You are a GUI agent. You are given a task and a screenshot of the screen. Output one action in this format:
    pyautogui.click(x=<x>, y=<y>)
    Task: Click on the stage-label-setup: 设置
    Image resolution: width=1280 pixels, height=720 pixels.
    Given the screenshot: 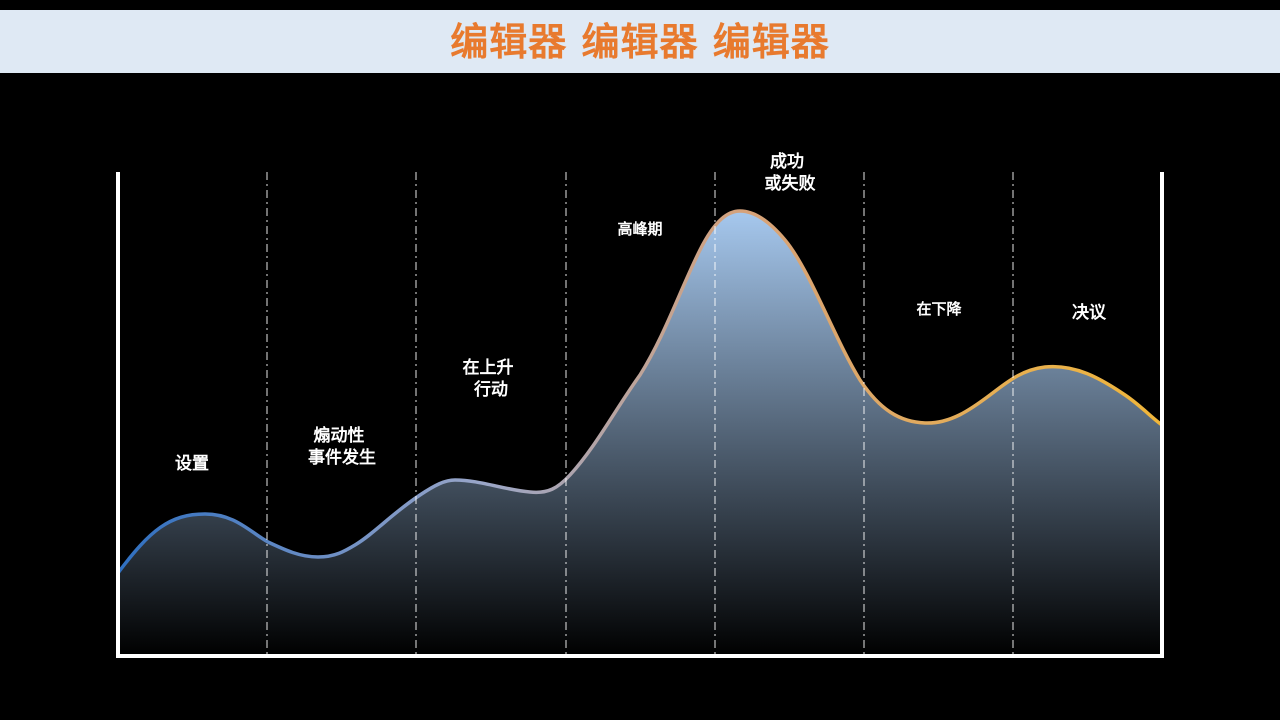 What is the action you would take?
    pyautogui.click(x=192, y=464)
    